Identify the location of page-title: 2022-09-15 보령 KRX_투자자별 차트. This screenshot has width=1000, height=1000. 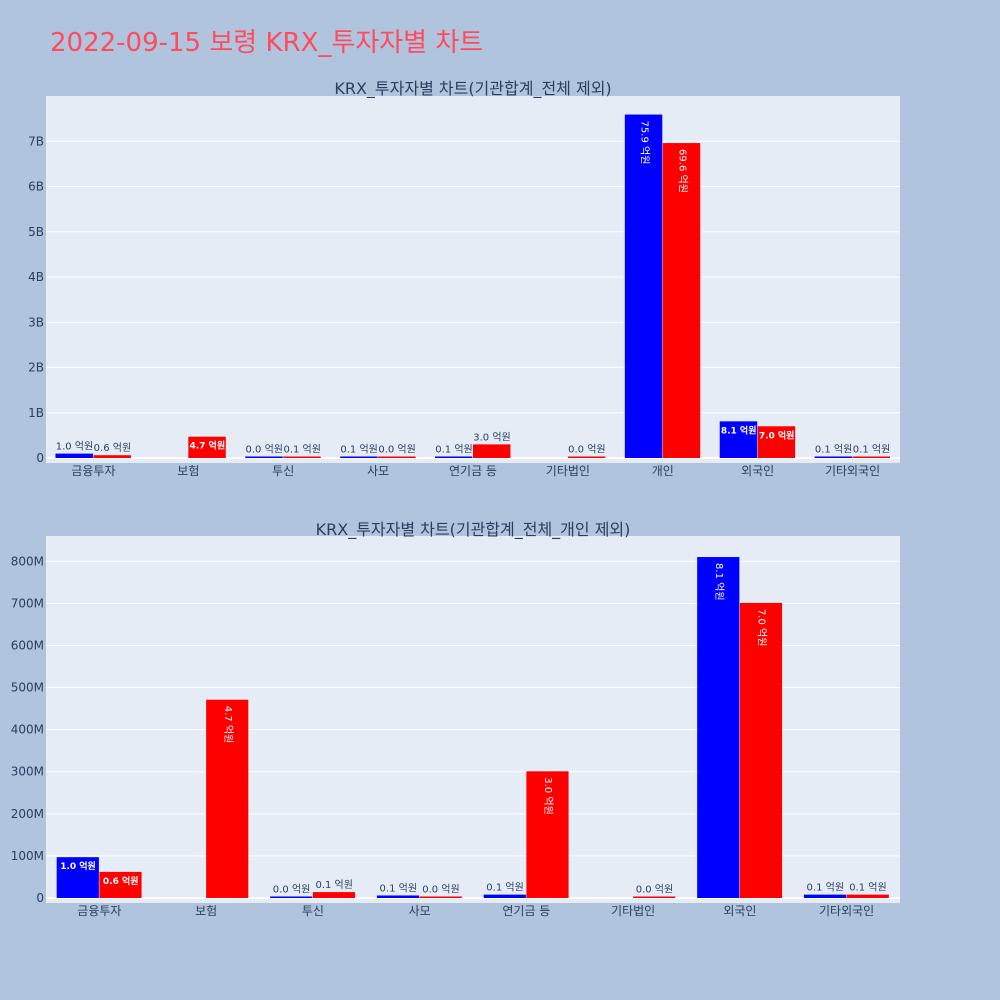
(267, 43).